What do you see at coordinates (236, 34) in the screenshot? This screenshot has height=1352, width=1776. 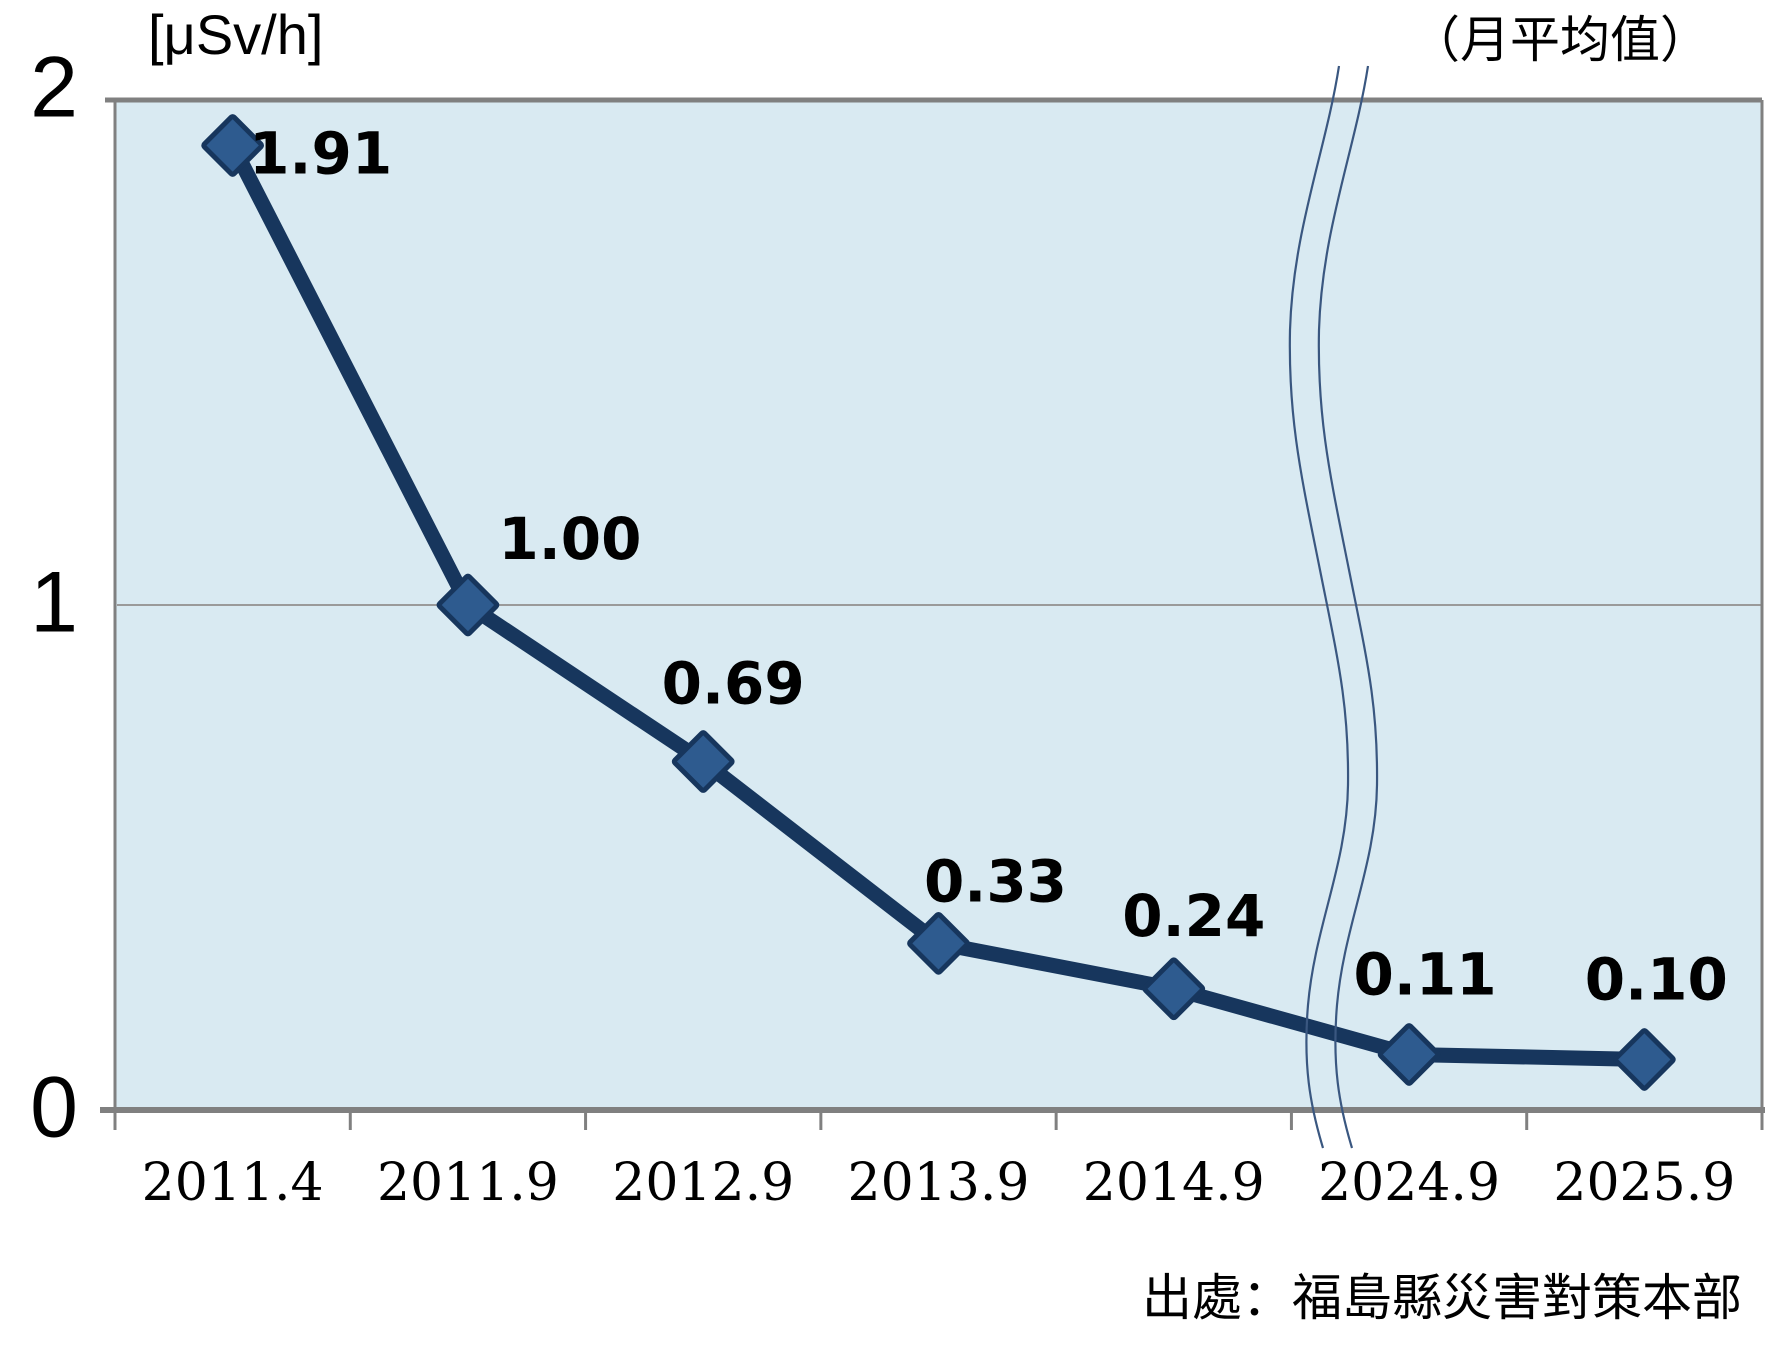 I see `y-axis-unit-label: [μSv/h]` at bounding box center [236, 34].